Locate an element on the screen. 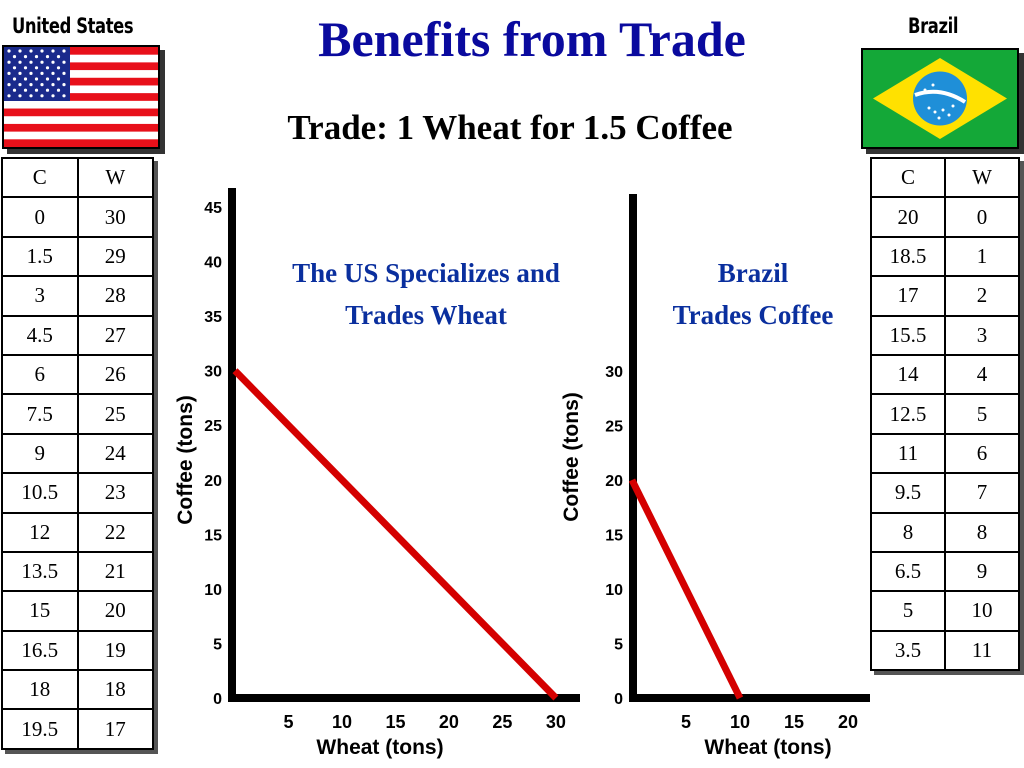 The height and width of the screenshot is (768, 1024). page-title: Benefits from Trade is located at coordinates (532, 39).